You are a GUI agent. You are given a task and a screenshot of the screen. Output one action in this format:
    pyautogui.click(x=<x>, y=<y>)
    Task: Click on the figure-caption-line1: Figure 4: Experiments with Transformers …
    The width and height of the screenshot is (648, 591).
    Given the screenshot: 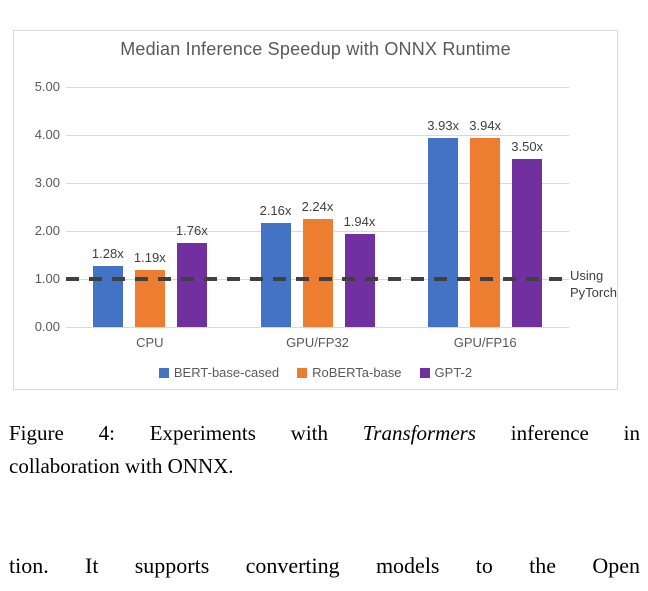 What is the action you would take?
    pyautogui.click(x=324, y=433)
    